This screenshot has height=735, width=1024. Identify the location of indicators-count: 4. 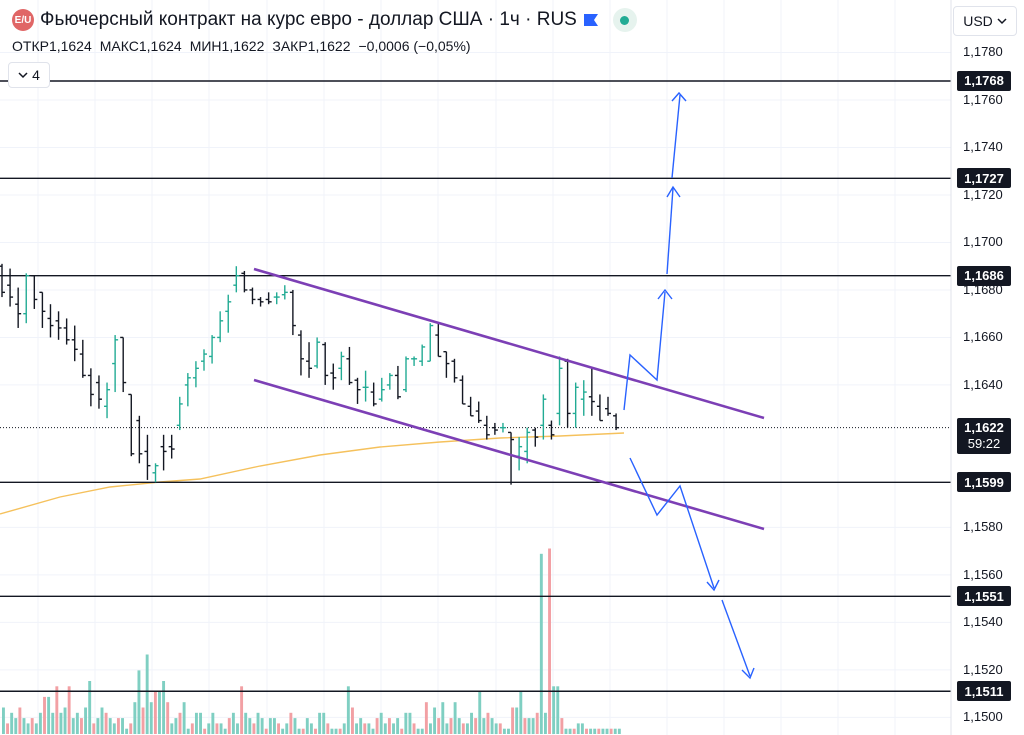
(36, 75).